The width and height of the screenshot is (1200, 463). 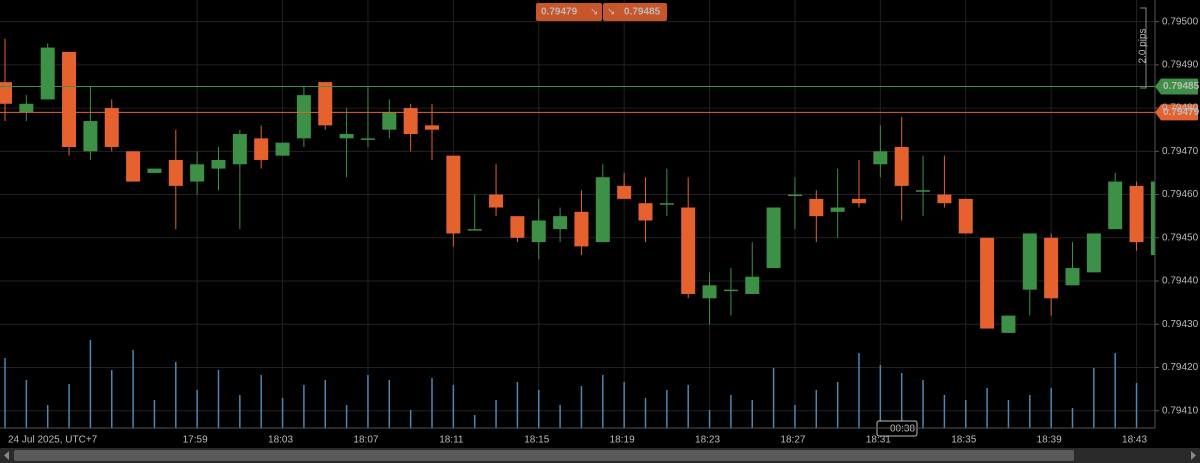 What do you see at coordinates (536, 440) in the screenshot?
I see `x-tick-label: 18:15` at bounding box center [536, 440].